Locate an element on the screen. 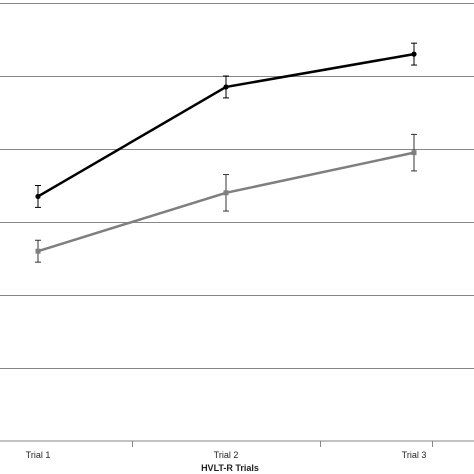 The image size is (474, 474). x-tick-labels: Trial 1 Trial 2 Trial 3 is located at coordinates (226, 455).